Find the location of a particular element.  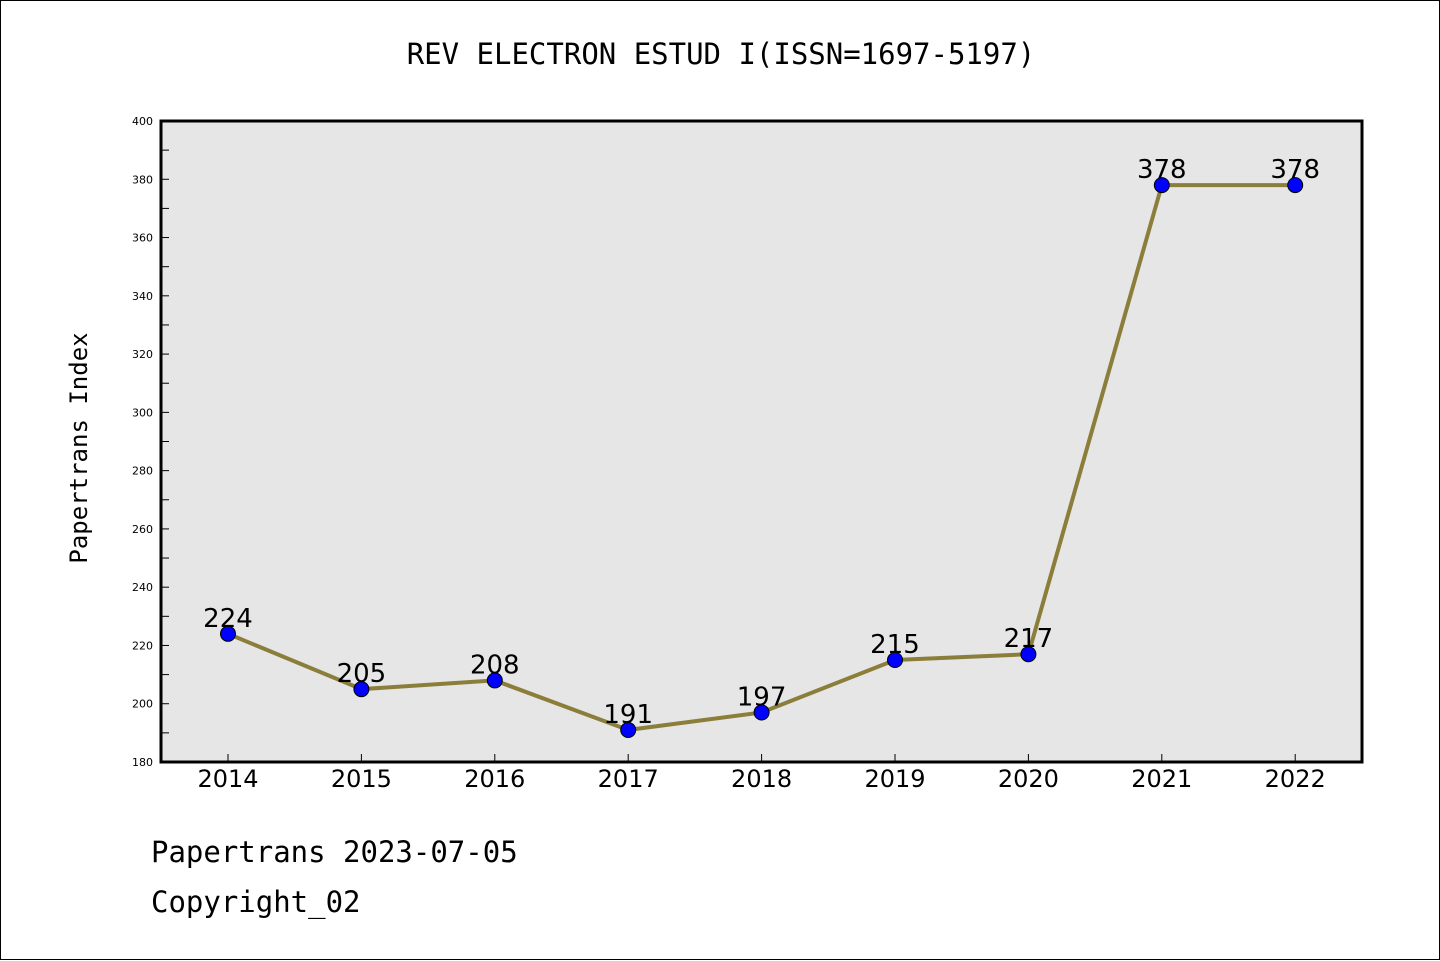

x-tick-label: 2016 is located at coordinates (494, 779).